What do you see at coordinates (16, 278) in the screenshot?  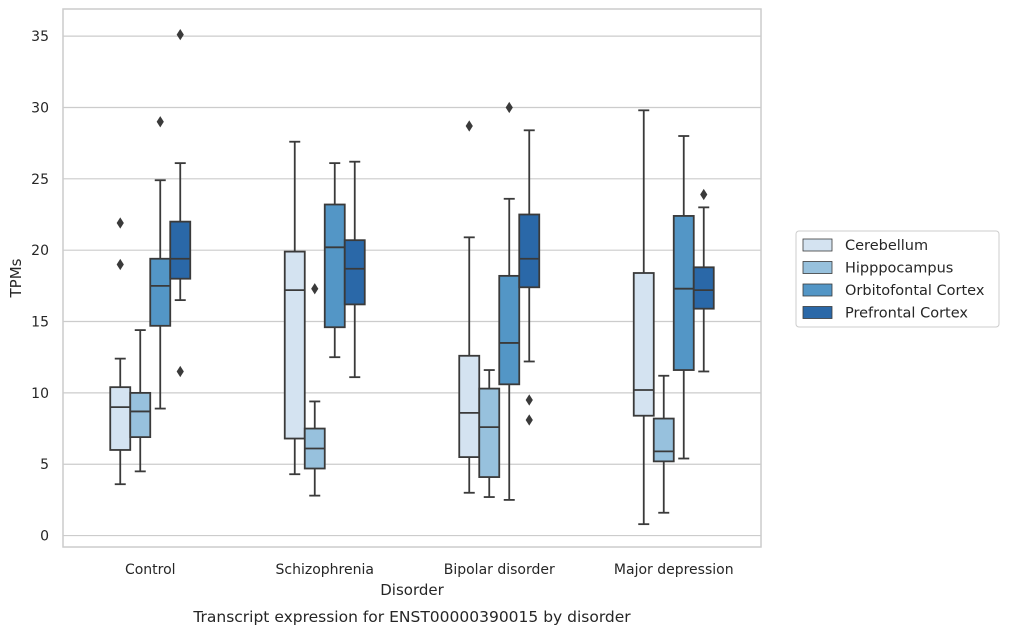 I see `y-axis-label: TPMs` at bounding box center [16, 278].